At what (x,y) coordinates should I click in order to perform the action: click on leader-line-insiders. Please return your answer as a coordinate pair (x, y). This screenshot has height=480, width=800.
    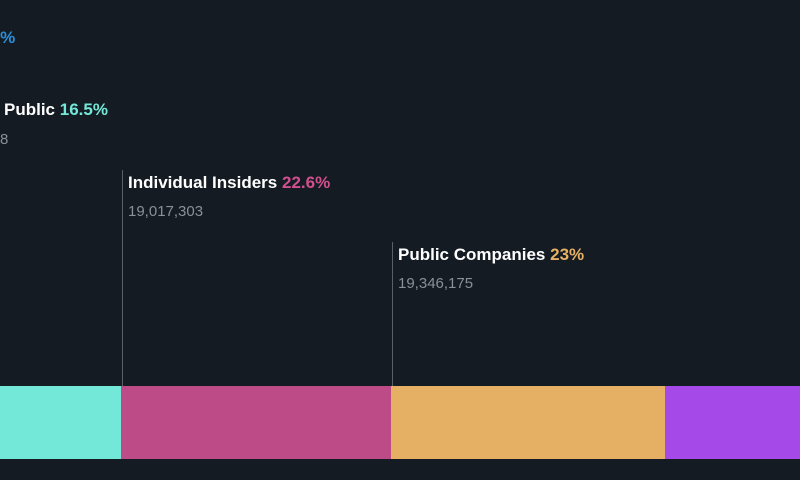
    Looking at the image, I should click on (122, 278).